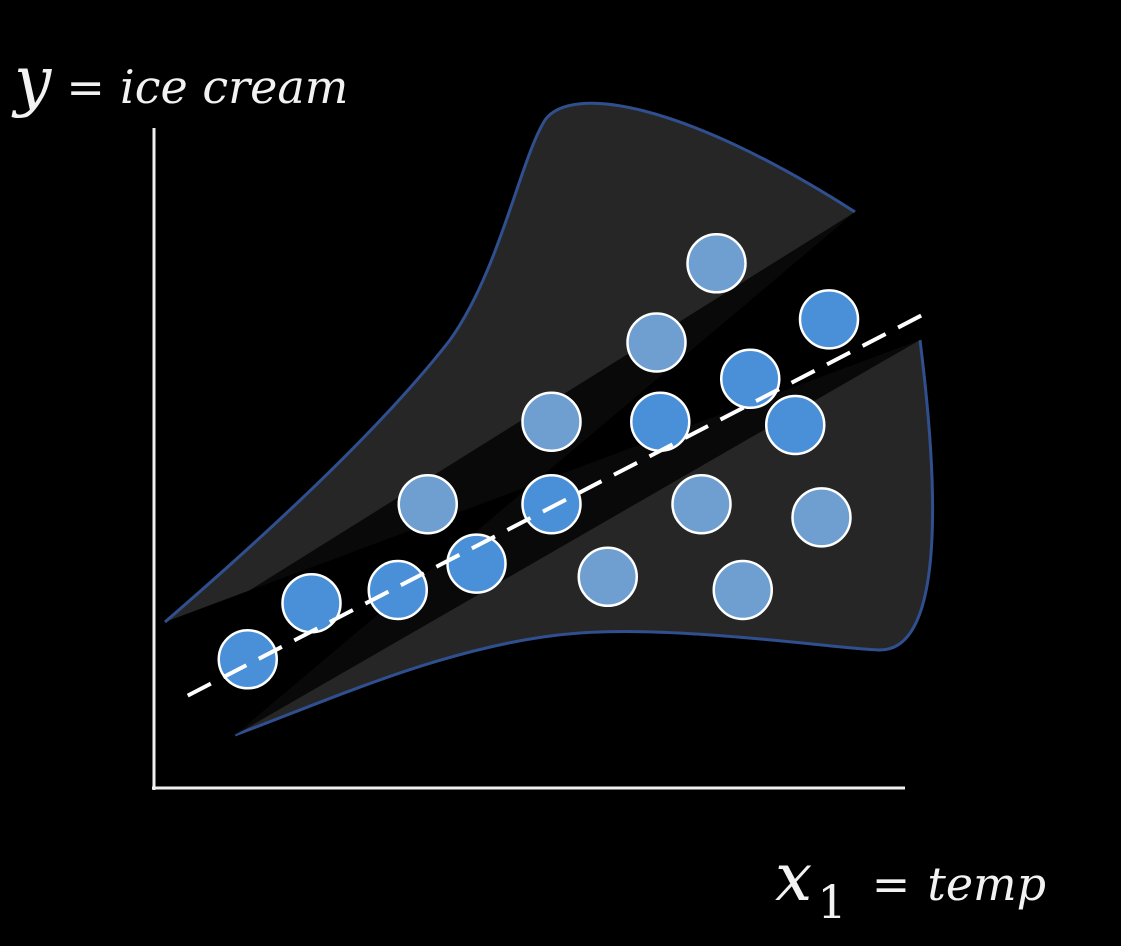  What do you see at coordinates (891, 884) in the screenshot?
I see `x-eq: =` at bounding box center [891, 884].